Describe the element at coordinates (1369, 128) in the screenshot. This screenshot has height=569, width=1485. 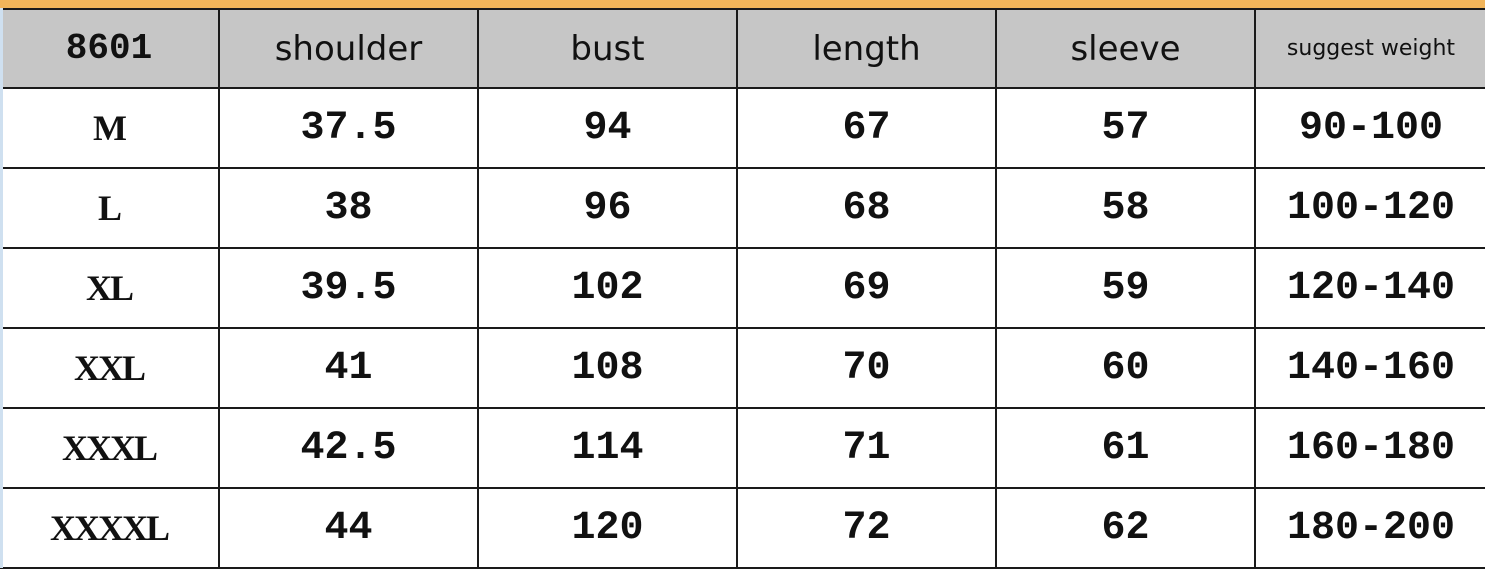
I see `cell-suggest-weight: 90-100` at that location.